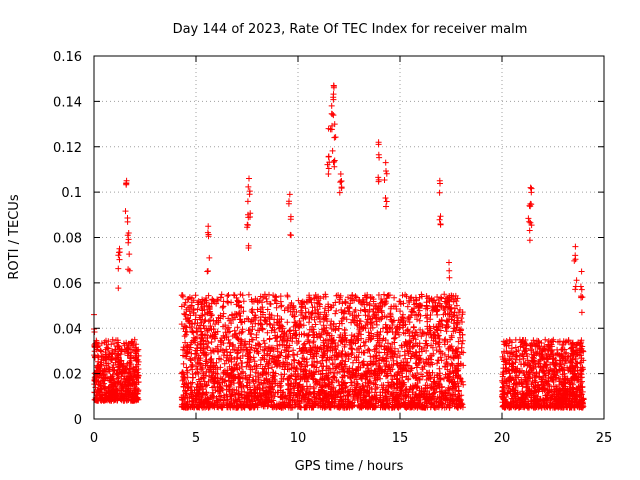 Image resolution: width=640 pixels, height=480 pixels. I want to click on x-axis-label: GPS time / hours, so click(349, 466).